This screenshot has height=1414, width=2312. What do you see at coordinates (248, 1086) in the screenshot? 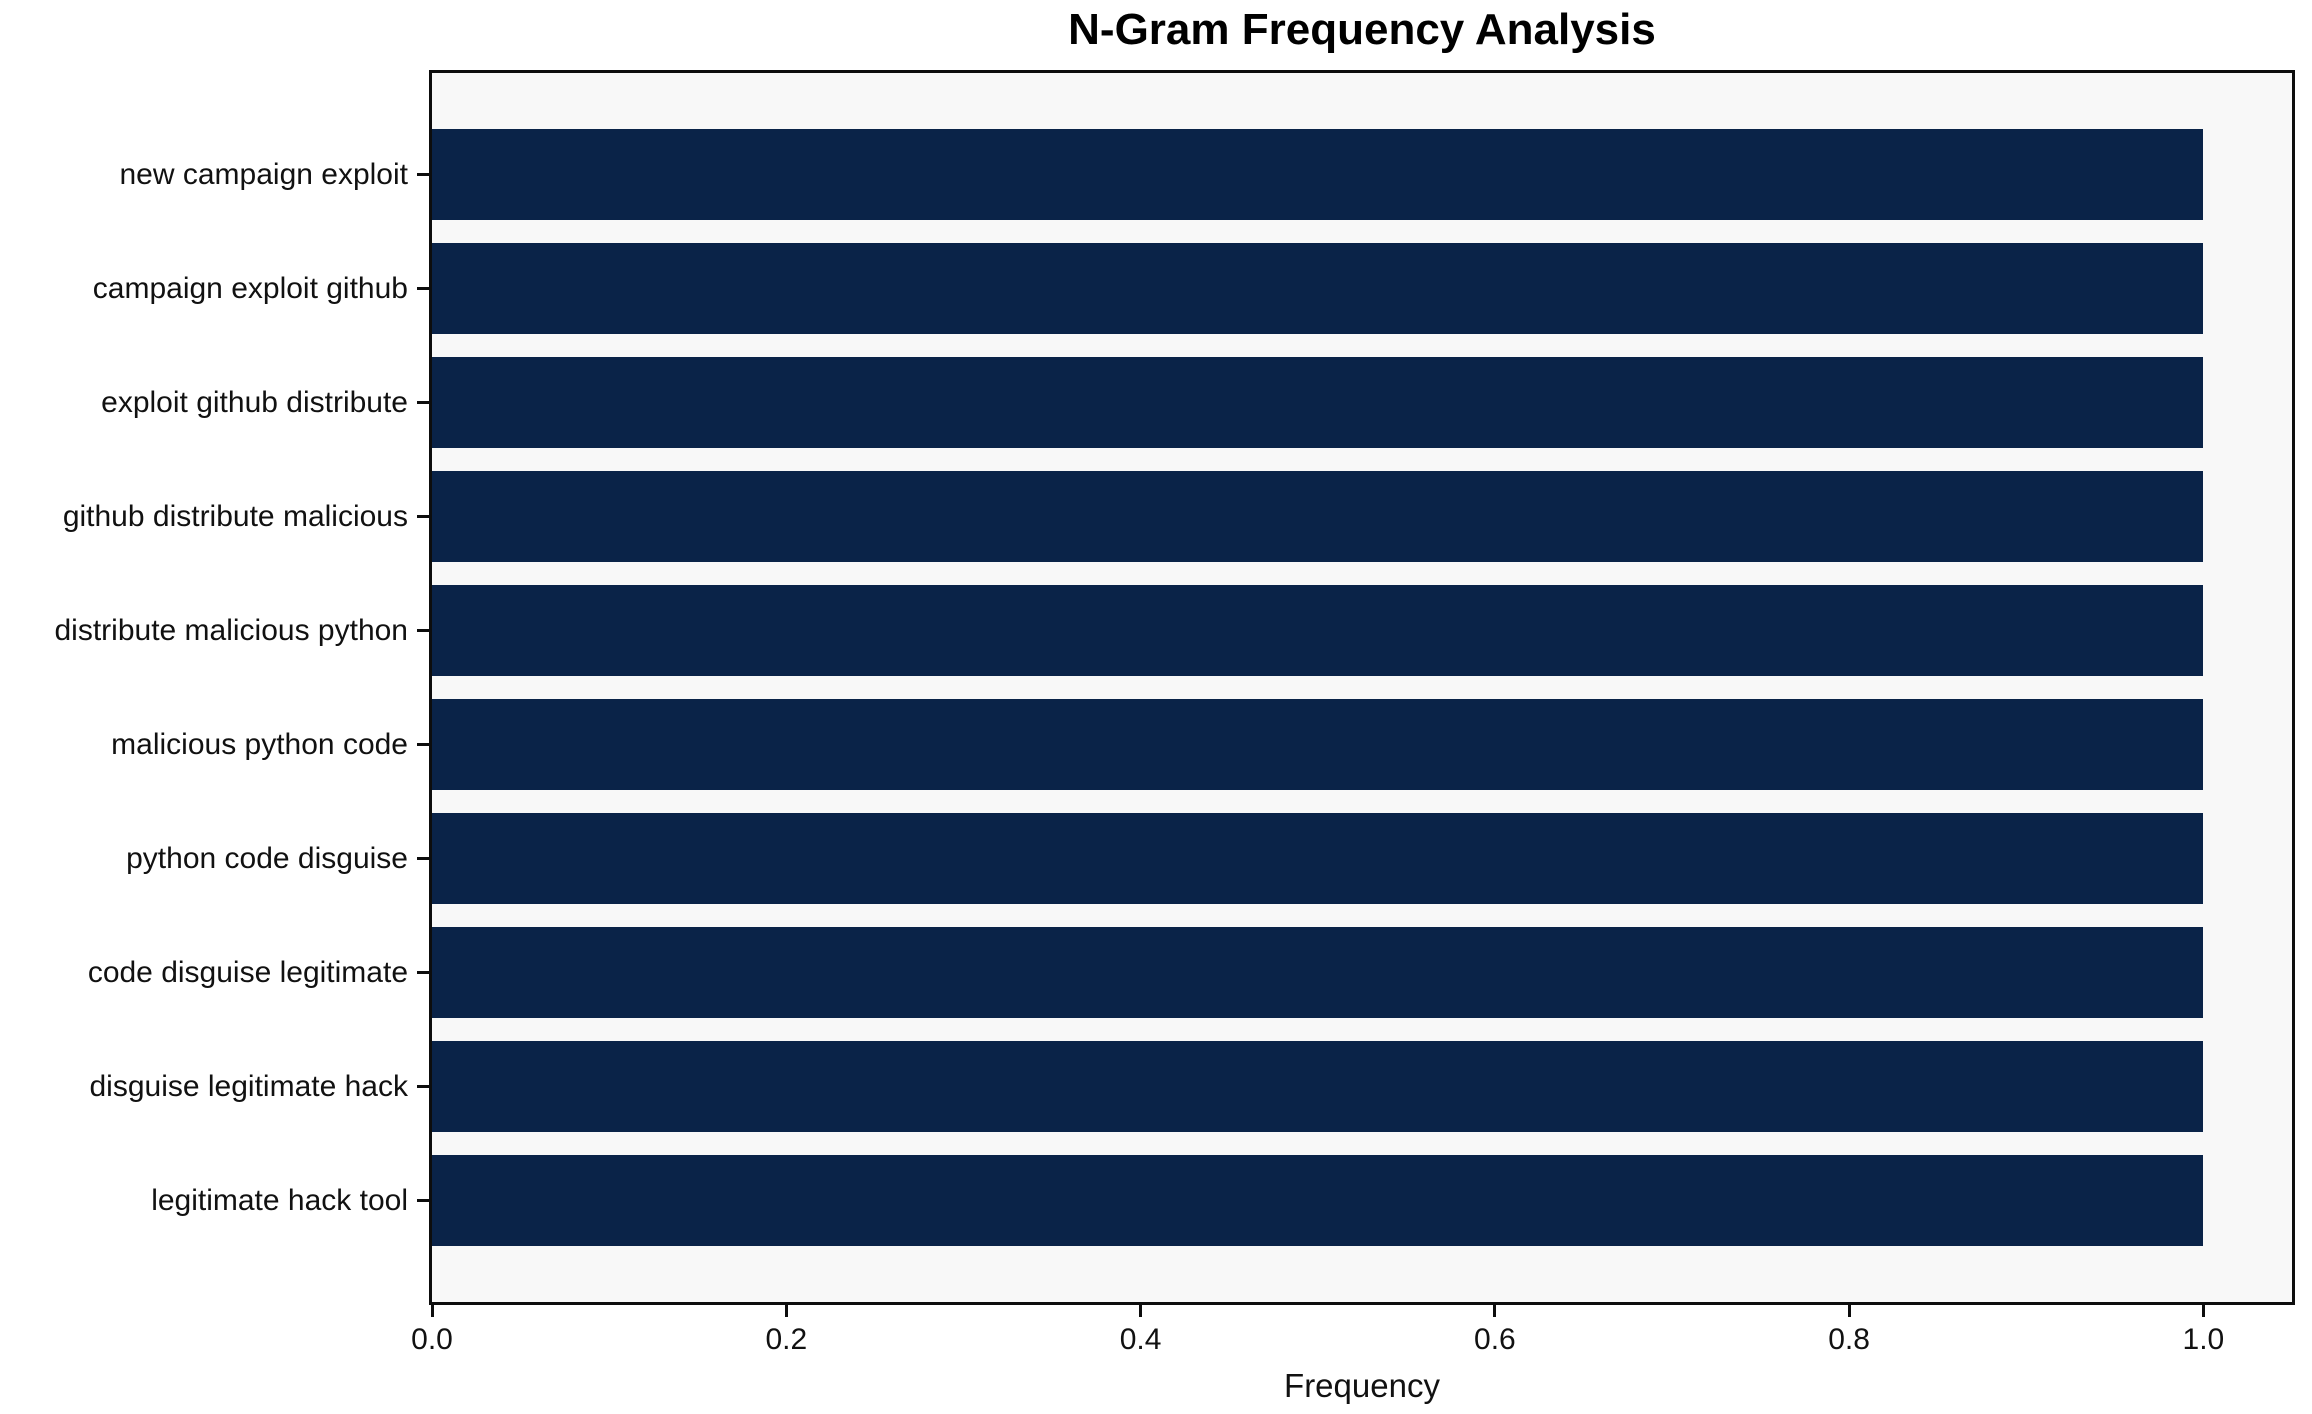
I see `y-tick-label: disguise legitimate hack` at bounding box center [248, 1086].